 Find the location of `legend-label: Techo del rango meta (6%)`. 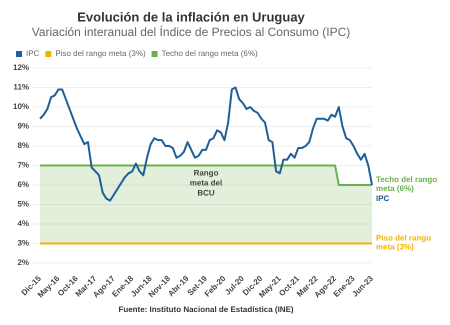

legend-label: Techo del rango meta (6%) is located at coordinates (210, 53).